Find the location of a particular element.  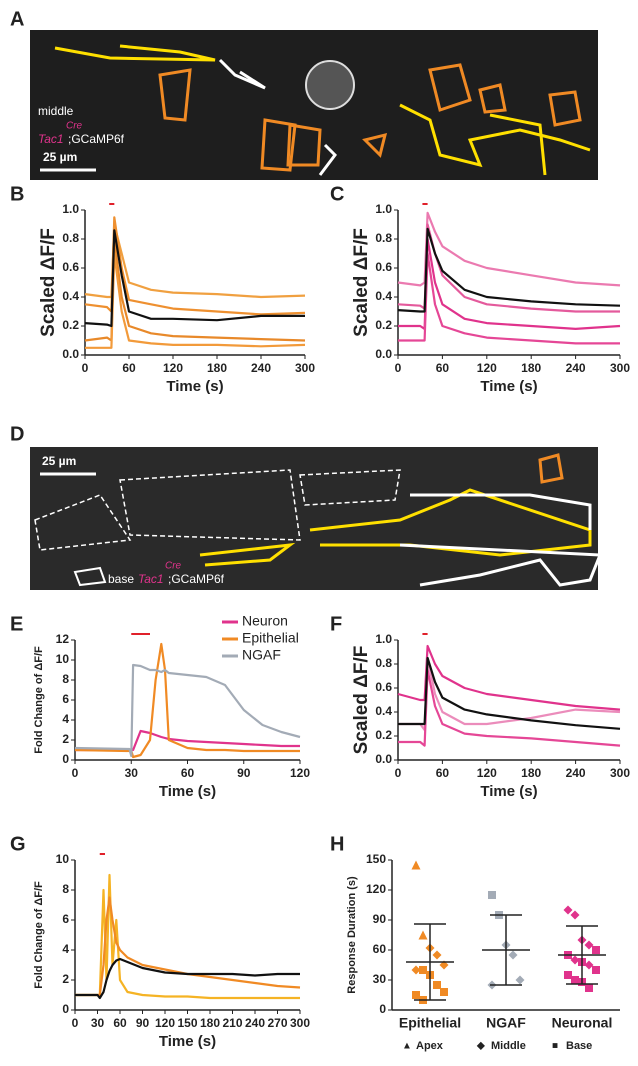

x-tick-label: 270 is located at coordinates (277, 1023).